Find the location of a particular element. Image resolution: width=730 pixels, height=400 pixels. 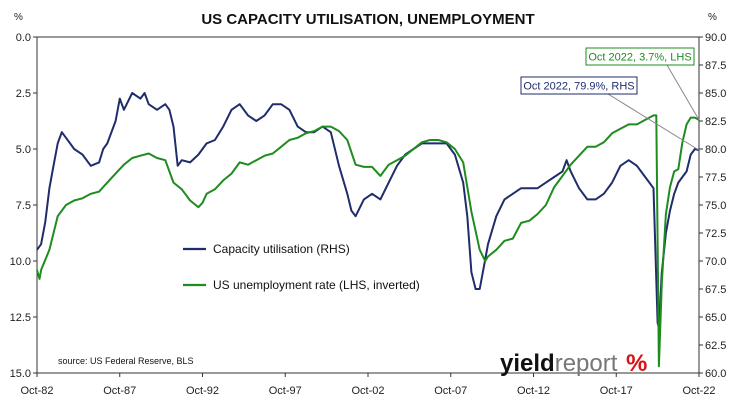

left-tick-label: 7.5 is located at coordinates (23, 206).